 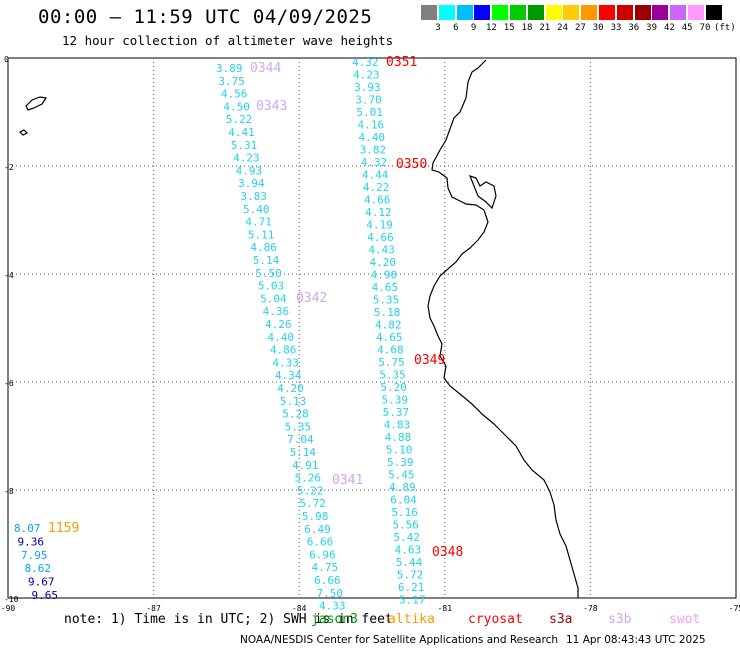 What do you see at coordinates (278, 324) in the screenshot?
I see `swh-value: 4.26` at bounding box center [278, 324].